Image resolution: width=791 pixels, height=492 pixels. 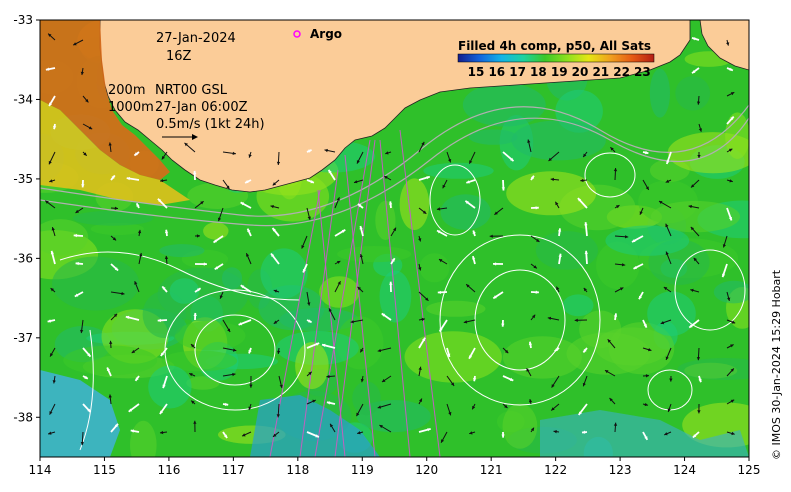 I want to click on date-label: 27-Jan-2024, so click(x=196, y=38).